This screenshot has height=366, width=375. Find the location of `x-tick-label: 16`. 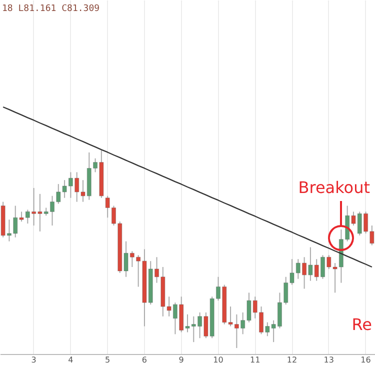

x-tick-label: 16 is located at coordinates (365, 360).